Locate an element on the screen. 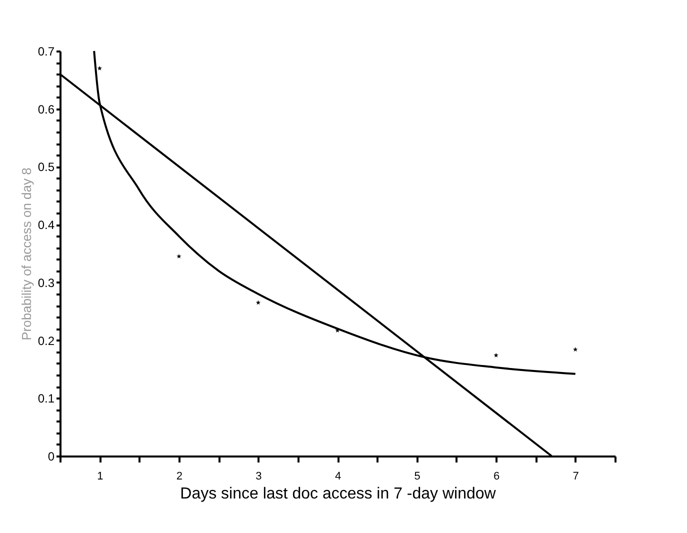 This screenshot has height=533, width=687. x-tick-label: 6 is located at coordinates (497, 476).